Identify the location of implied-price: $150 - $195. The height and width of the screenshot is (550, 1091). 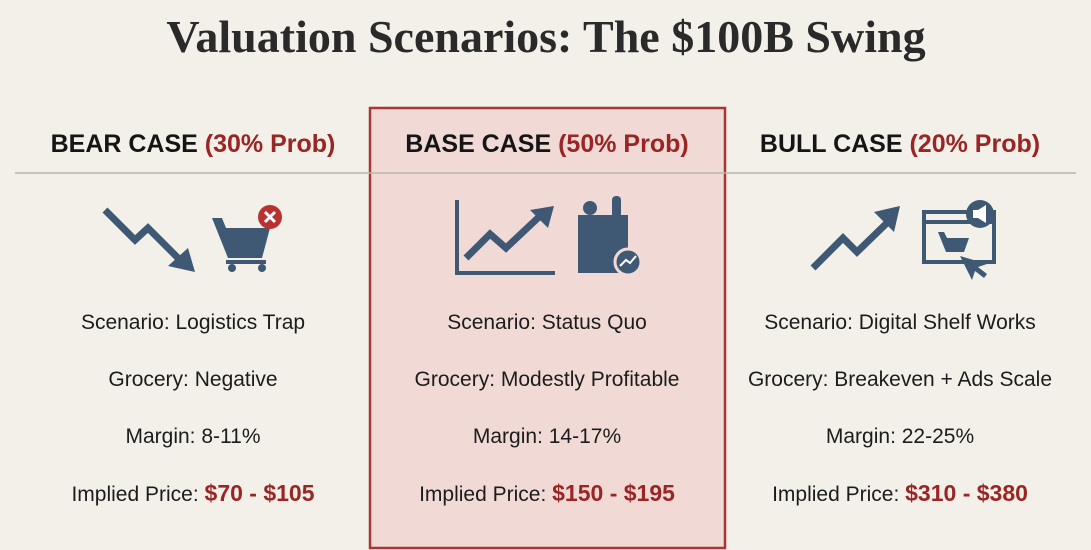
(613, 493).